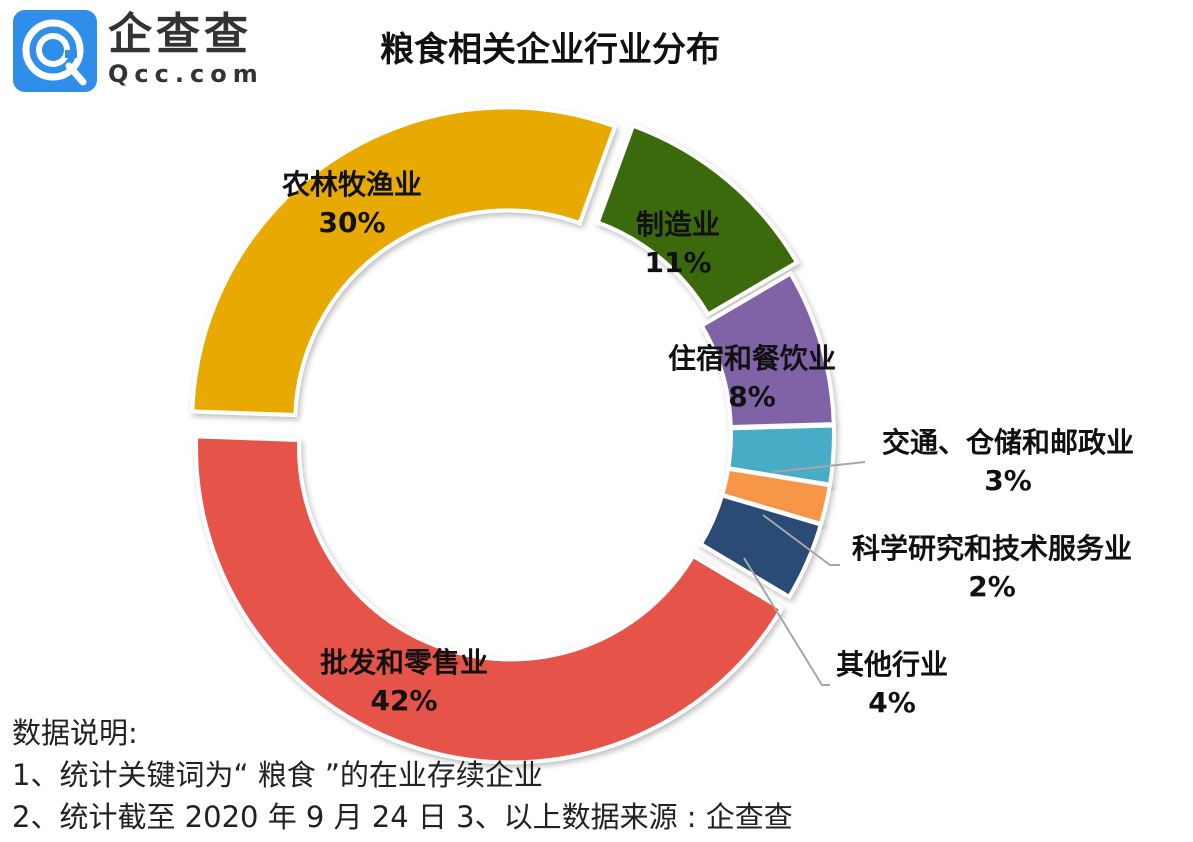 This screenshot has width=1193, height=842. I want to click on label-hospitality: 住宿和餐饮业 8%, so click(752, 377).